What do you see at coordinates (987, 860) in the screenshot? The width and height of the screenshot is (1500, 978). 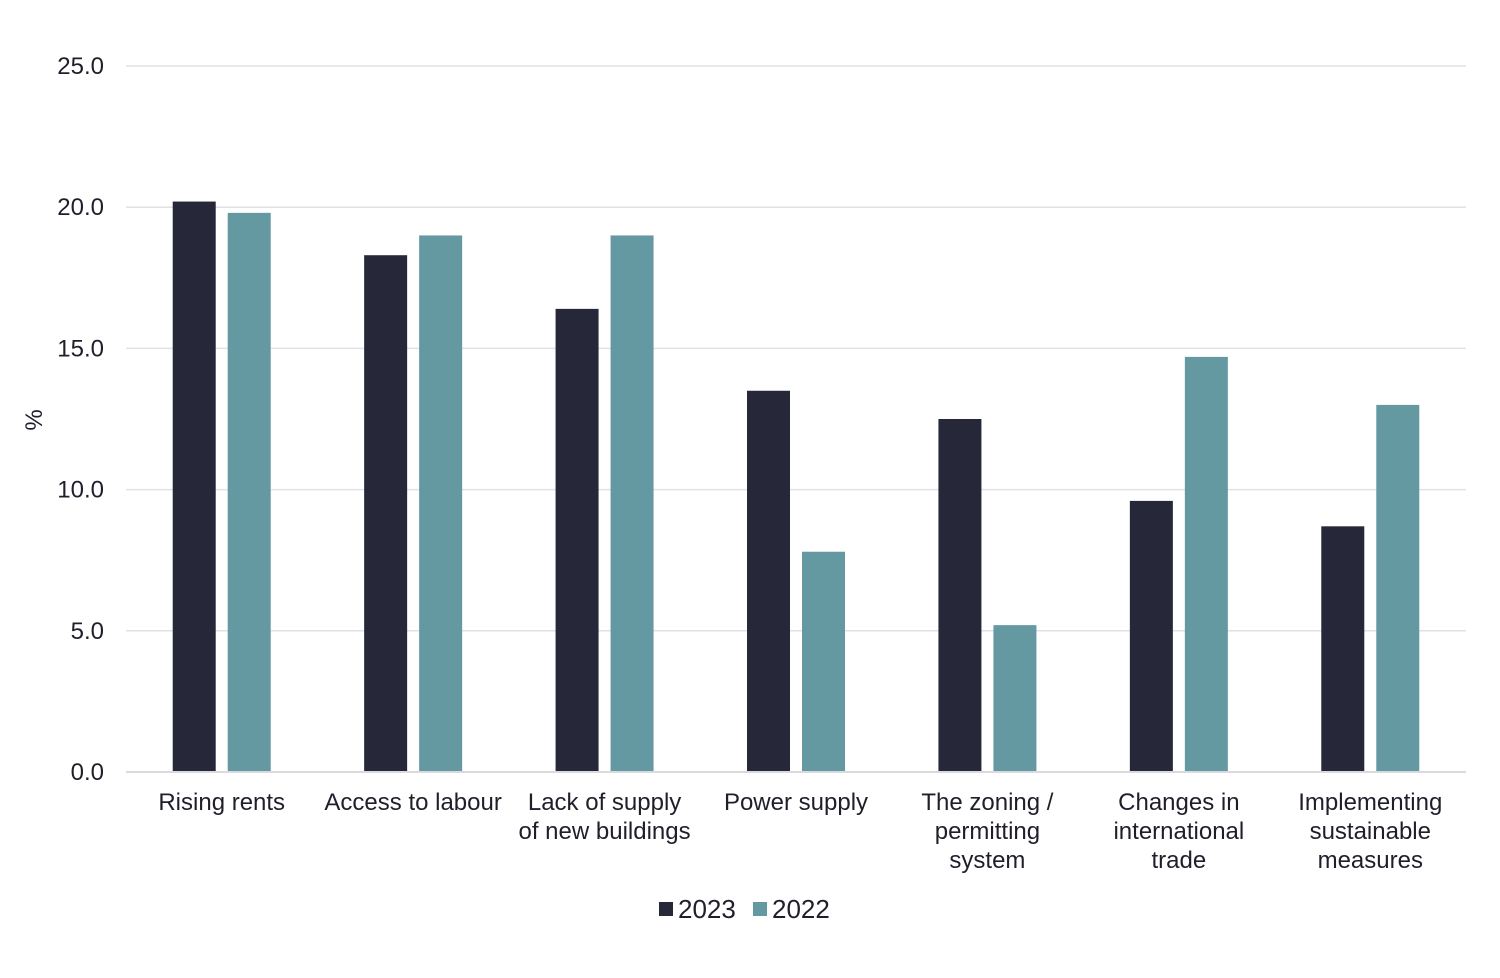 I see `x-category-label: system` at bounding box center [987, 860].